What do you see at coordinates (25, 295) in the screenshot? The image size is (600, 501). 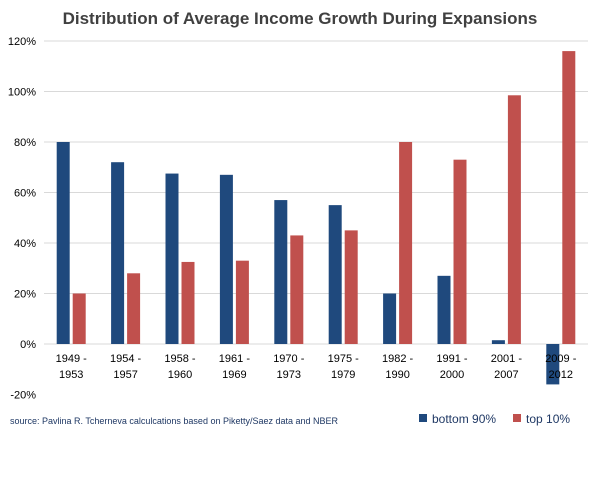 I see `y-tick-label: 20%` at bounding box center [25, 295].